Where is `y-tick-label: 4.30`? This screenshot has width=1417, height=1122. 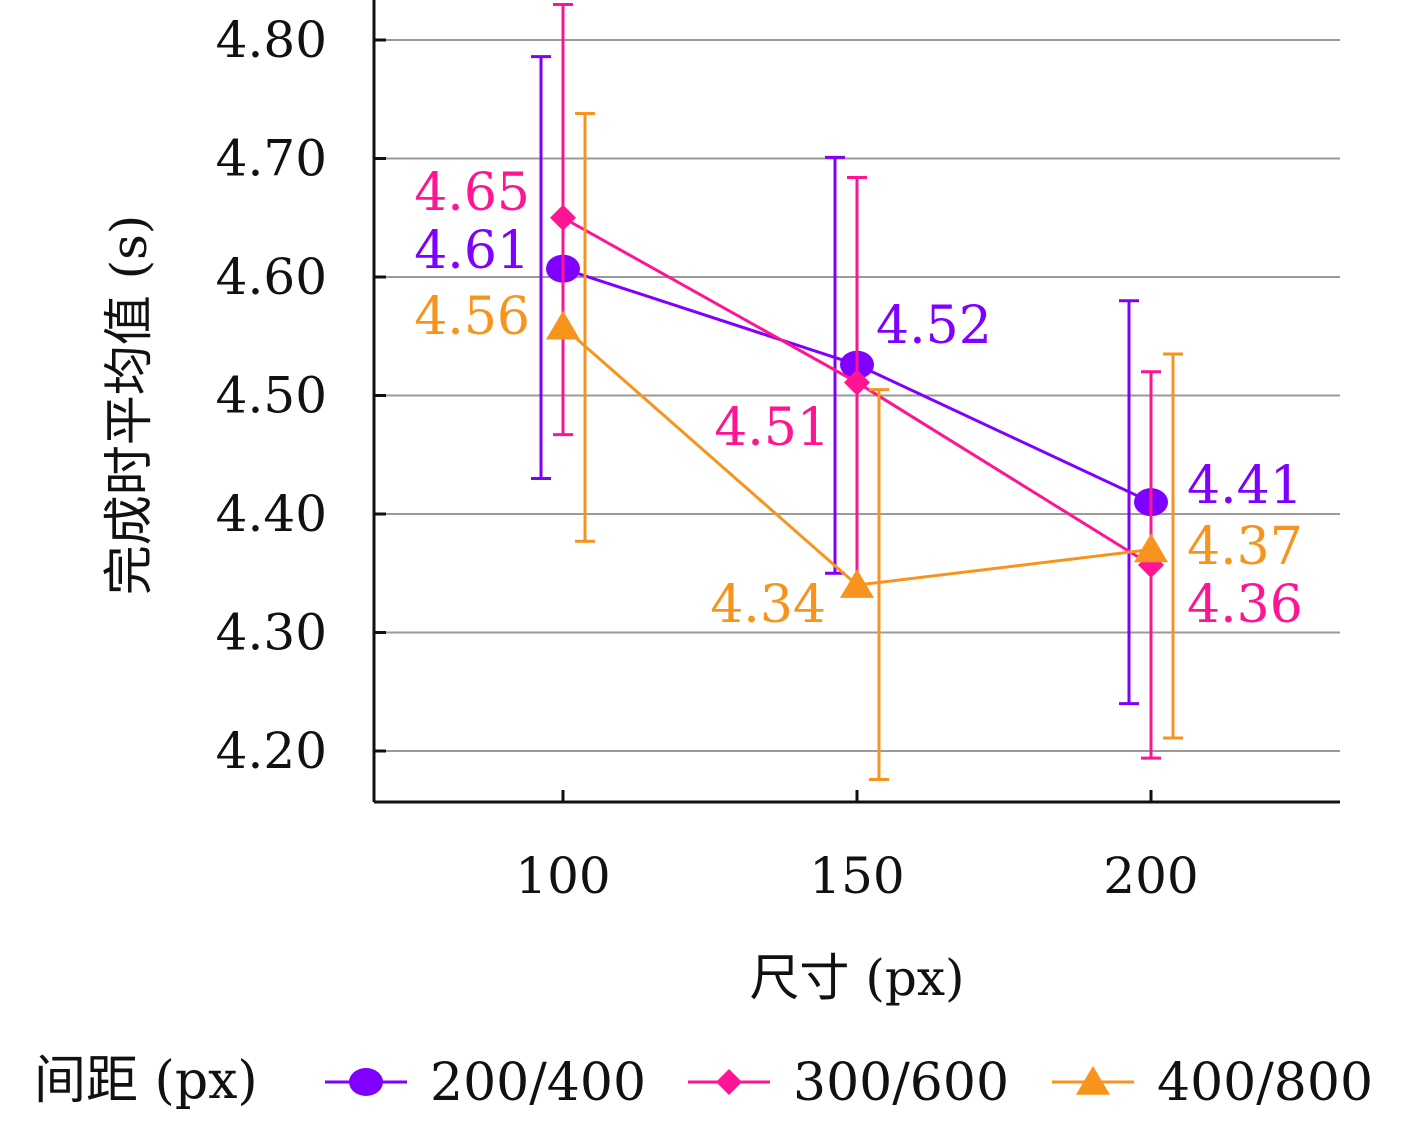
y-tick-label: 4.30 is located at coordinates (271, 633).